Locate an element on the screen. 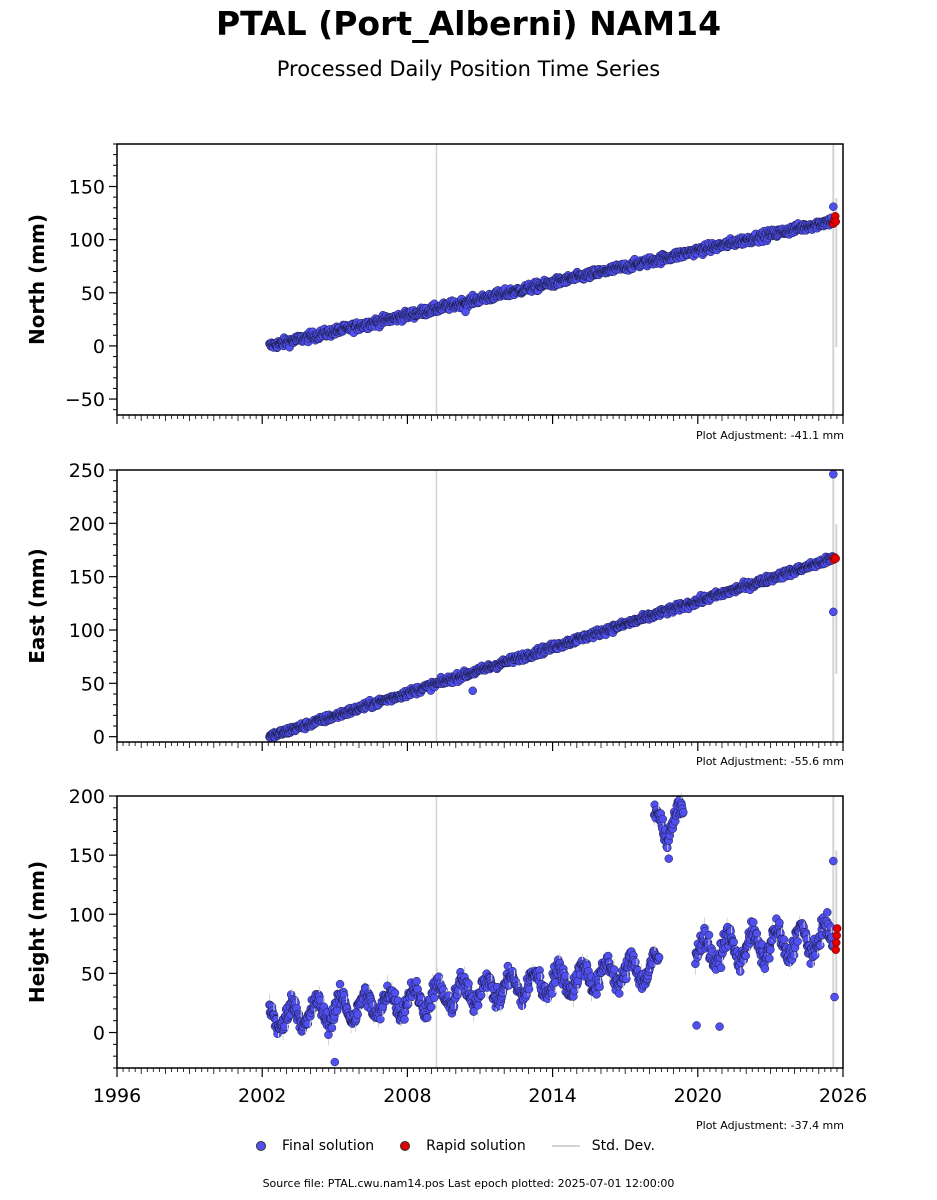 Image resolution: width=937 pixels, height=1200 pixels. legend: Final solution Rapid solution Std. Dev. is located at coordinates (468, 1146).